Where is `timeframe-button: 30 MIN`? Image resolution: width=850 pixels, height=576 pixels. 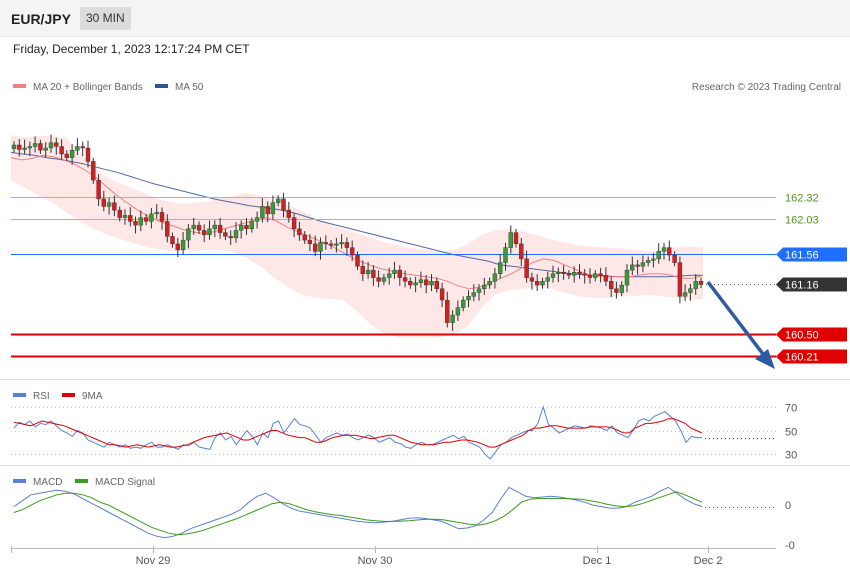 timeframe-button: 30 MIN is located at coordinates (105, 18).